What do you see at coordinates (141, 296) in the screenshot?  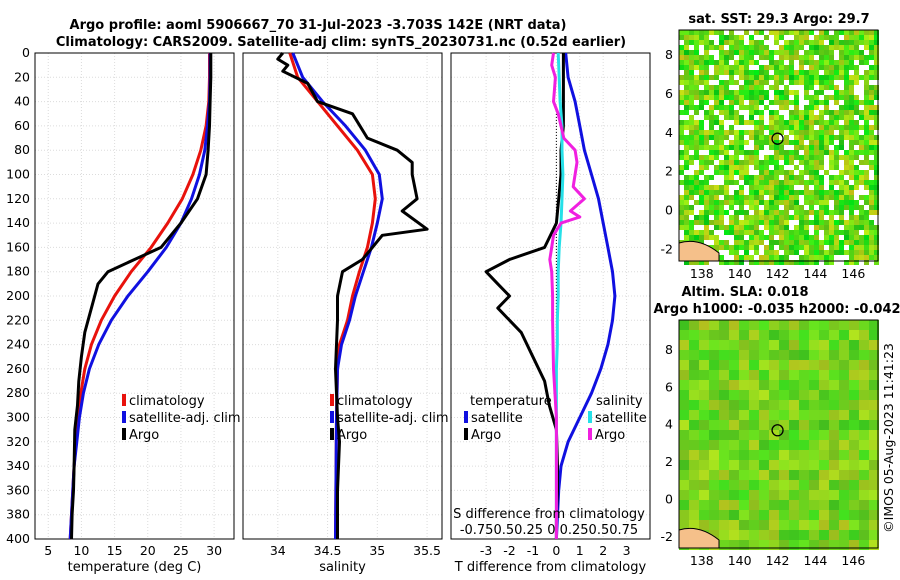 I see `series-line-argo` at bounding box center [141, 296].